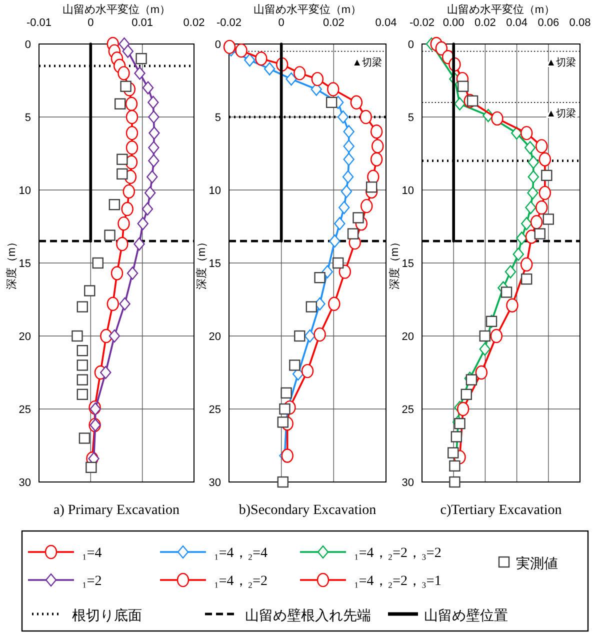 The height and width of the screenshot is (635, 595). Describe the element at coordinates (466, 615) in the screenshot. I see `legend-label: 山留め壁位置` at that location.